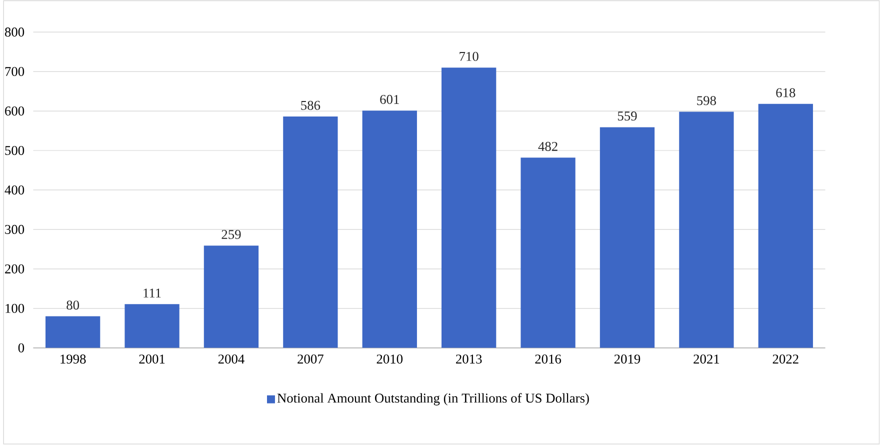  I want to click on data-label: 710, so click(469, 57).